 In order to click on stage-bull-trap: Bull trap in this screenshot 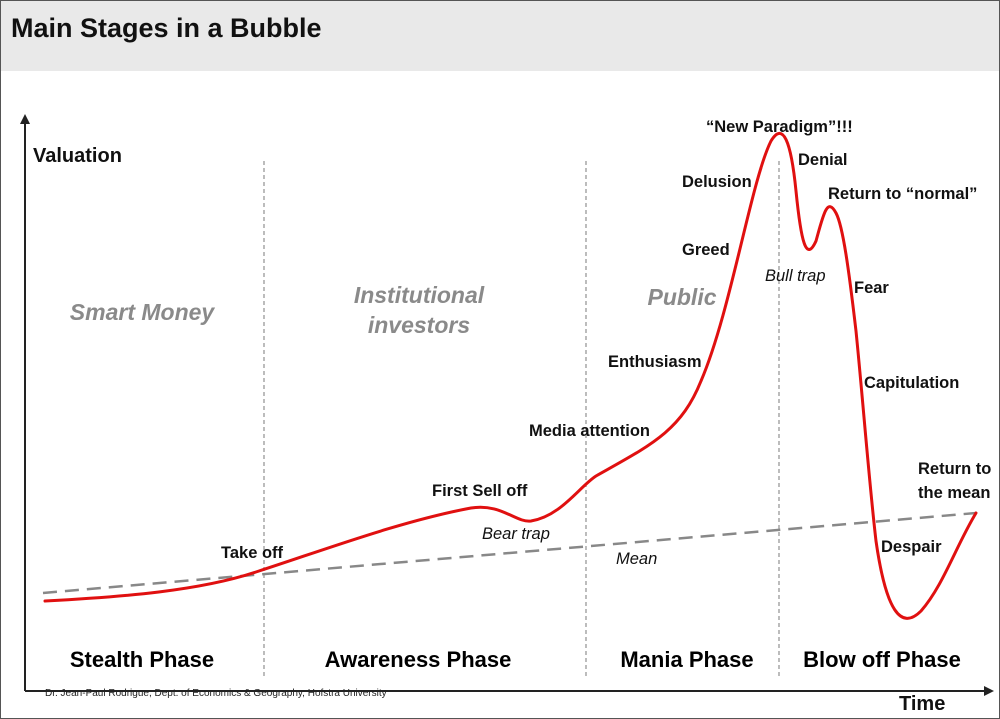, I will do `click(795, 276)`.